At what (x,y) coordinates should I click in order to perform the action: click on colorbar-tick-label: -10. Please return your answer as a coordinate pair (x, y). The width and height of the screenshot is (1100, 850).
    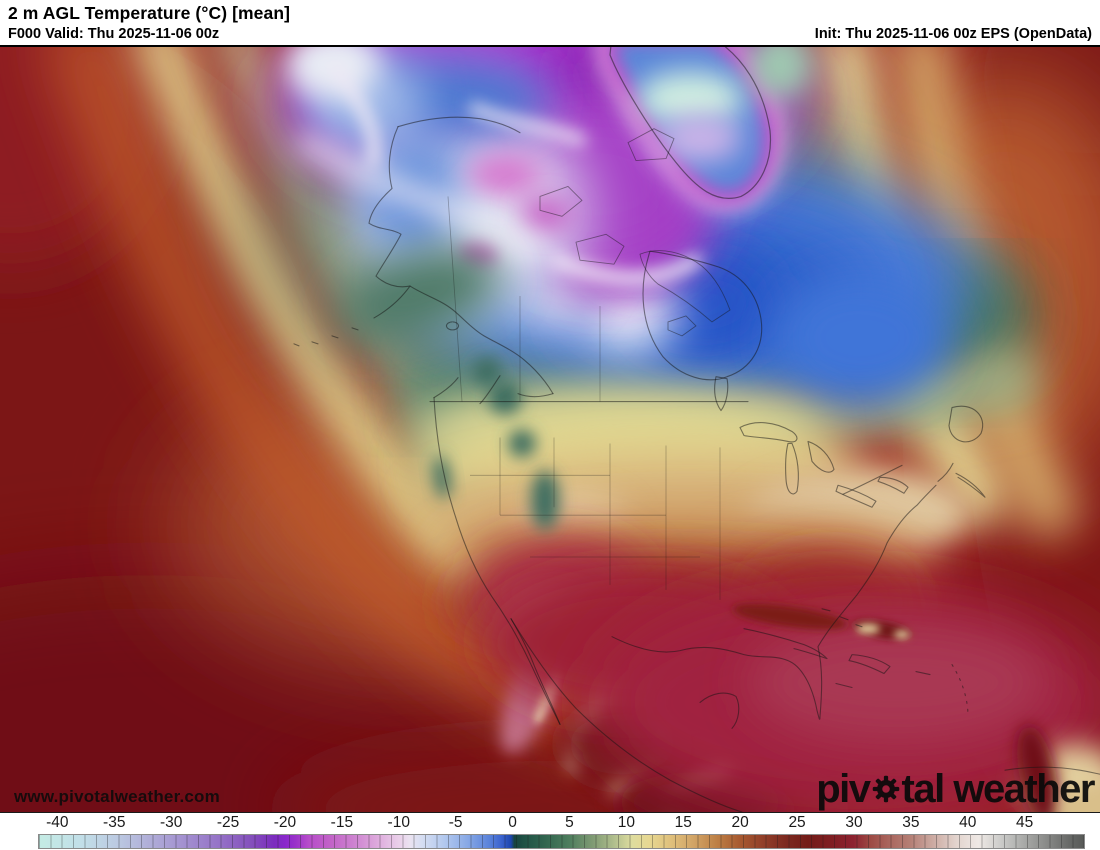
    Looking at the image, I should click on (398, 822).